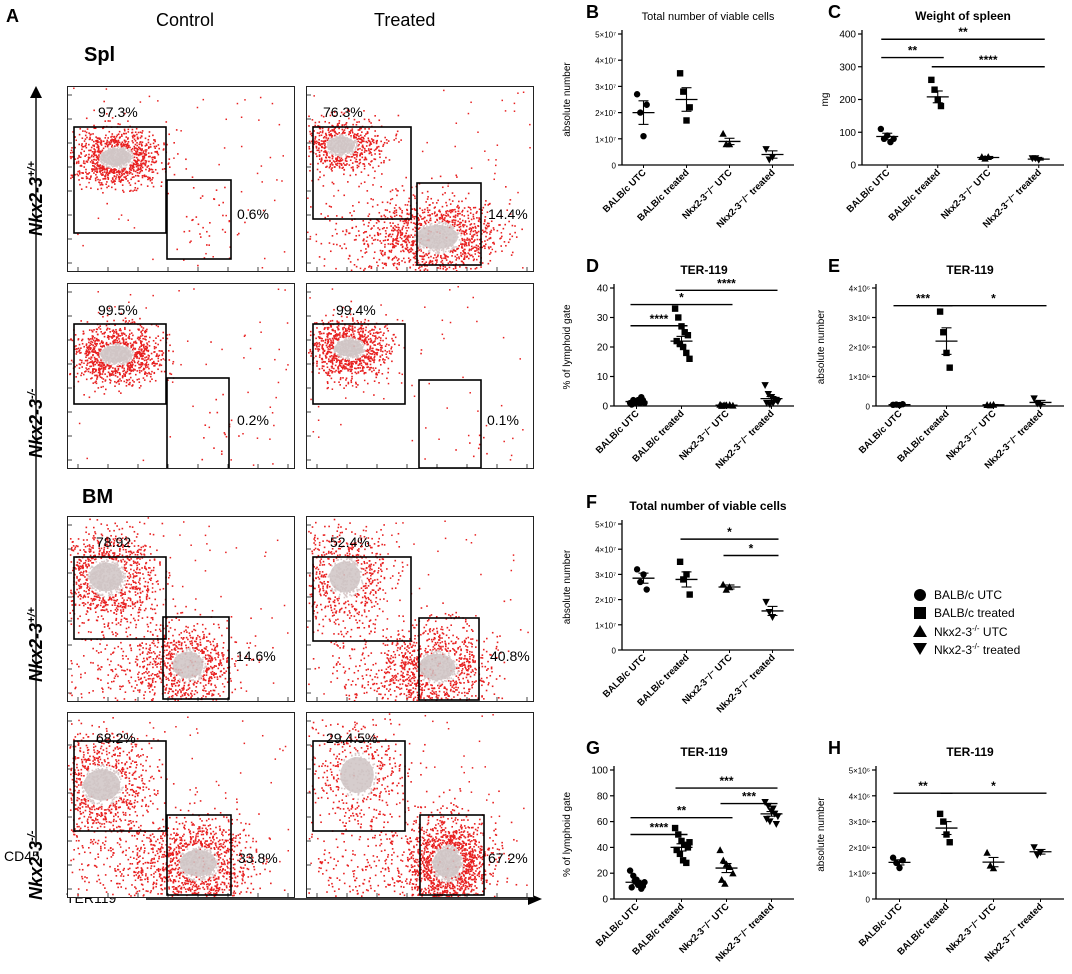  I want to click on y-axis-label: absolute number, so click(567, 99).